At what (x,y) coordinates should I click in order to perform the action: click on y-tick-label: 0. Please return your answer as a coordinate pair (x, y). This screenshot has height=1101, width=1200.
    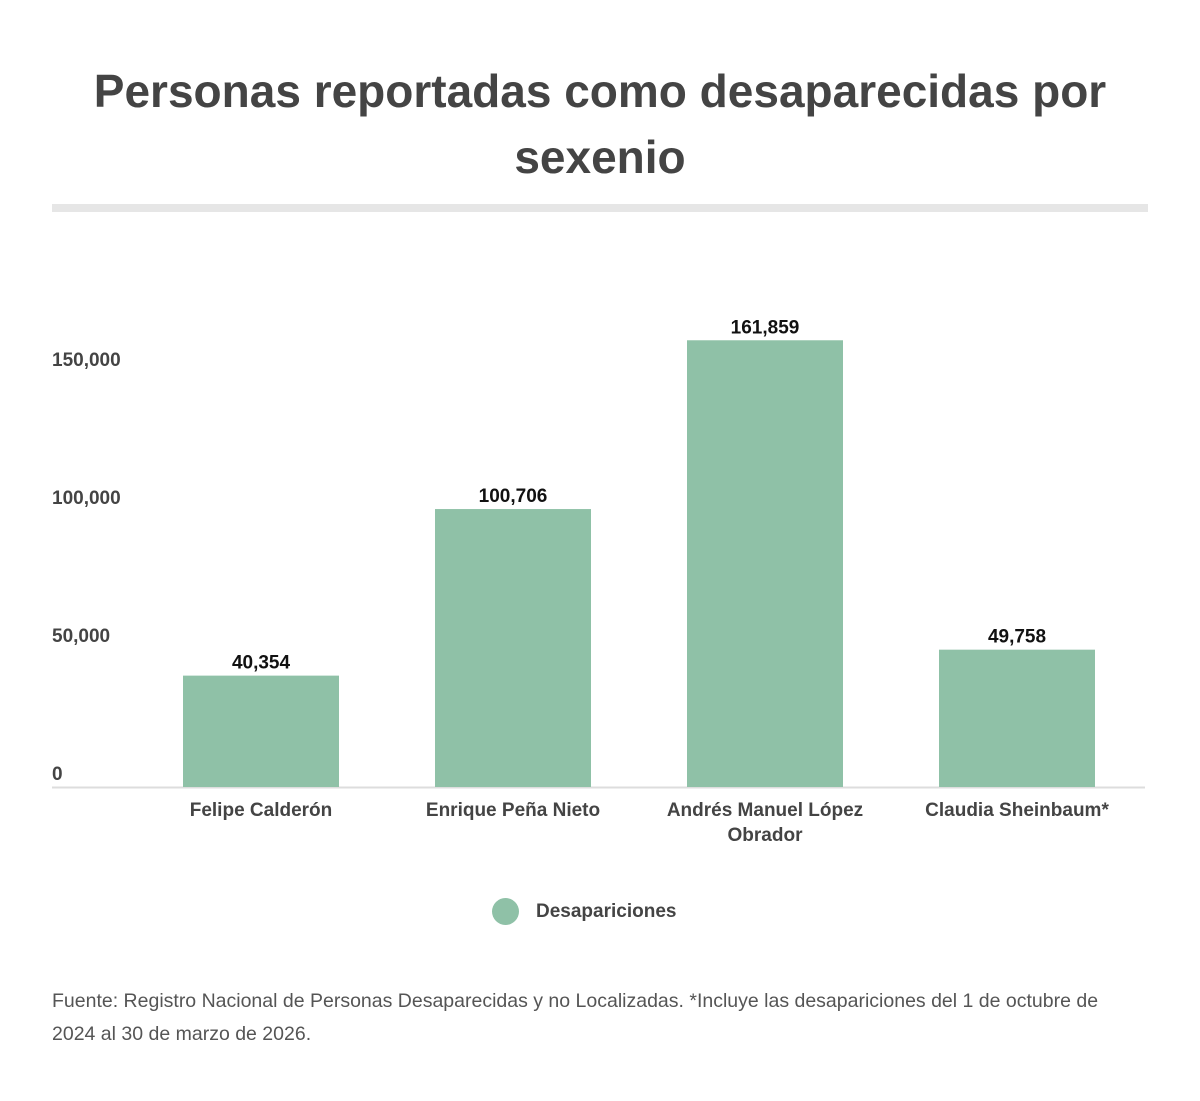
    Looking at the image, I should click on (57, 774).